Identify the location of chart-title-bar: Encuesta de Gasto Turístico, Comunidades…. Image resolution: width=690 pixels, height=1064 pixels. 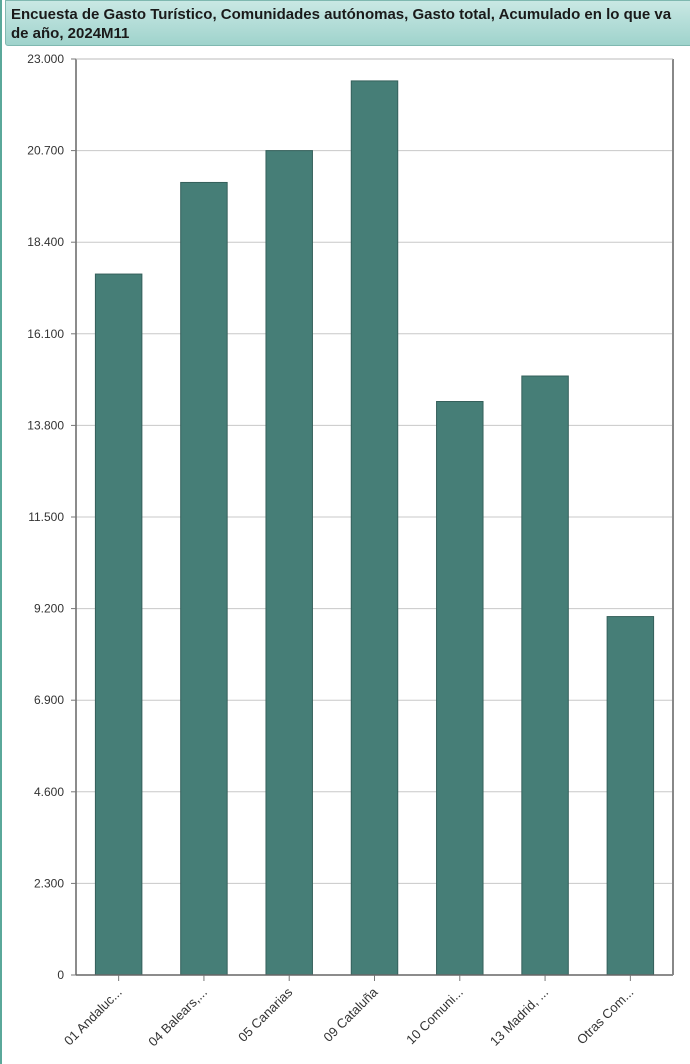
(347, 23).